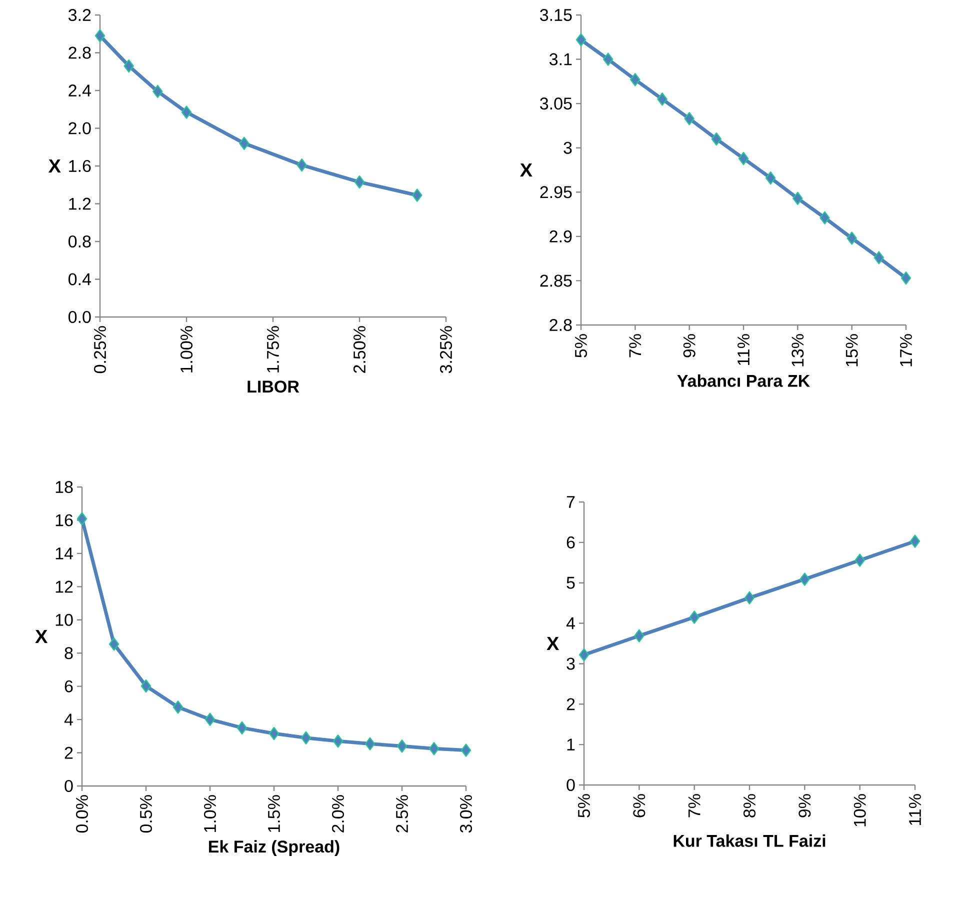  I want to click on y-tick-label: 2.95, so click(556, 192).